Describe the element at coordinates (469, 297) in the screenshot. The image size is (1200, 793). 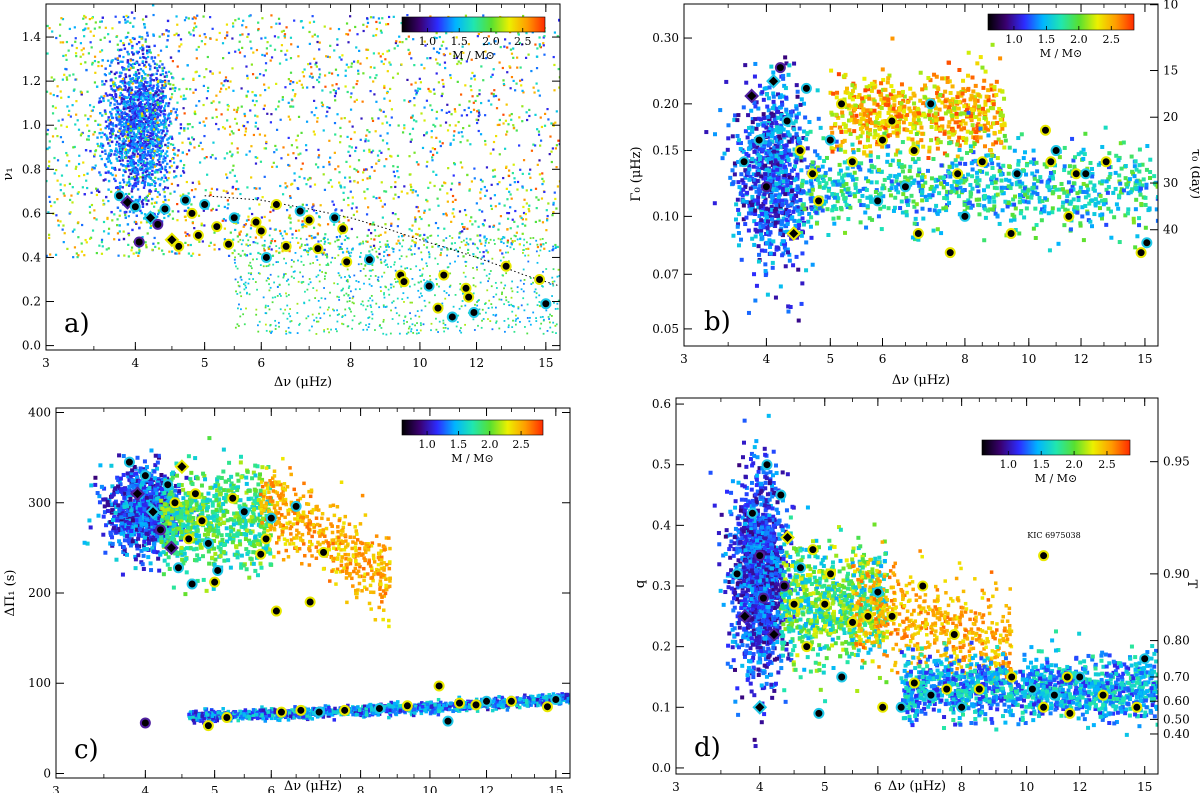
I see `highlighted-star` at that location.